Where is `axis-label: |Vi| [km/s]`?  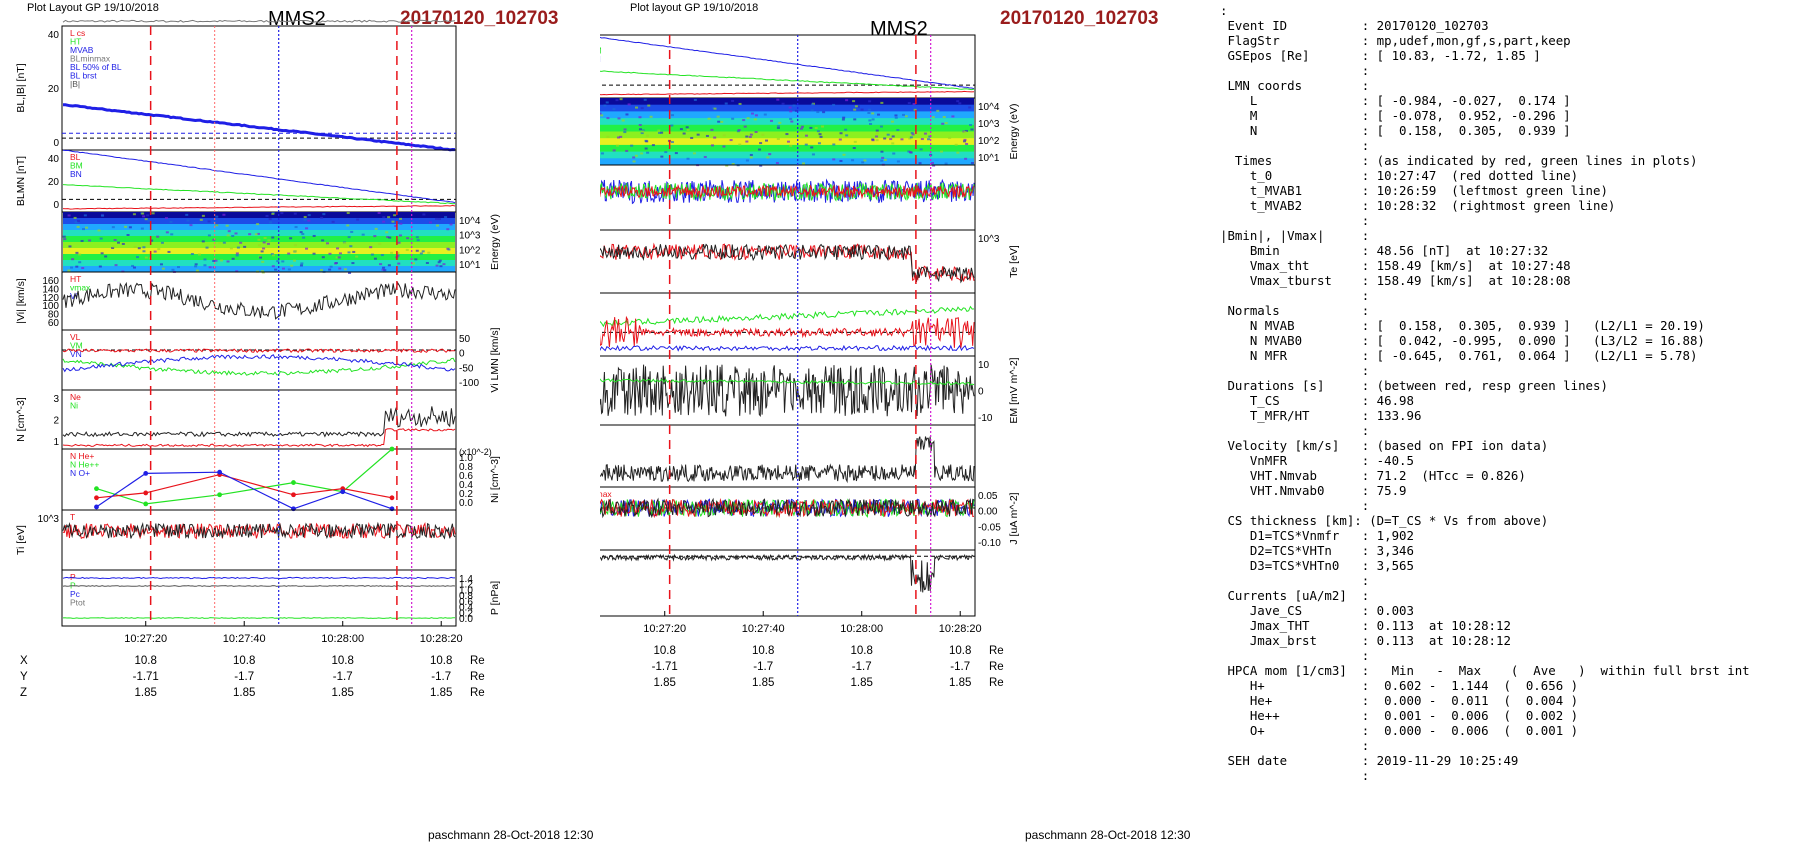 axis-label: |Vi| [km/s] is located at coordinates (21, 301).